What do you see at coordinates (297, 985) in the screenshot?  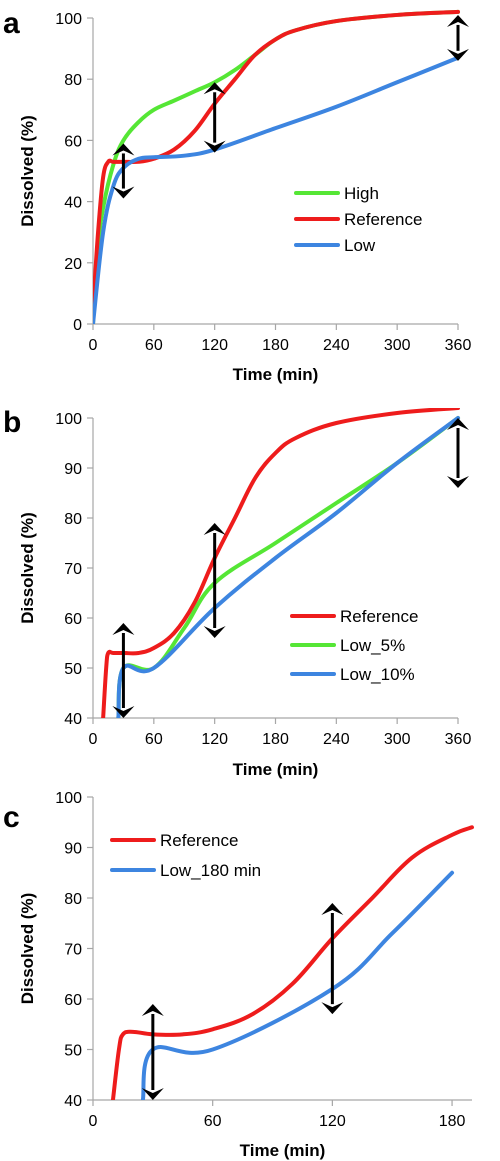 I see `series-line-low-180-min` at bounding box center [297, 985].